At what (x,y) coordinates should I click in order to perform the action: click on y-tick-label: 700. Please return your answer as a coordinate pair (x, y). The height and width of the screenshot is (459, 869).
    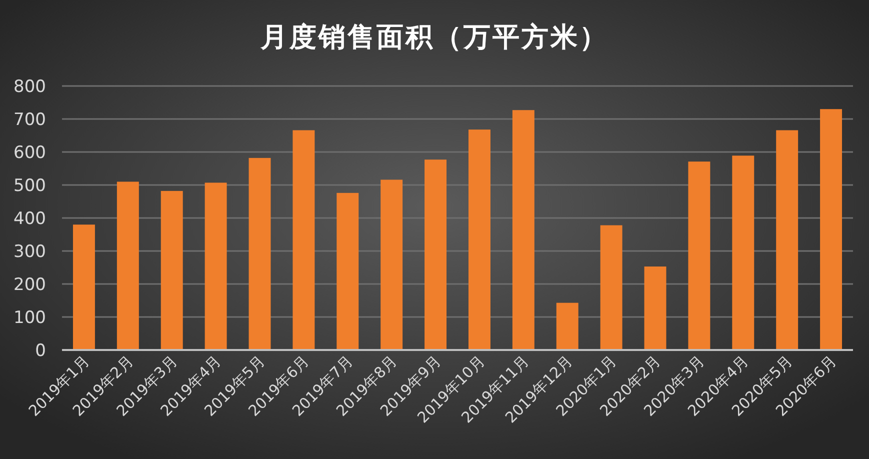
    Looking at the image, I should click on (30, 120).